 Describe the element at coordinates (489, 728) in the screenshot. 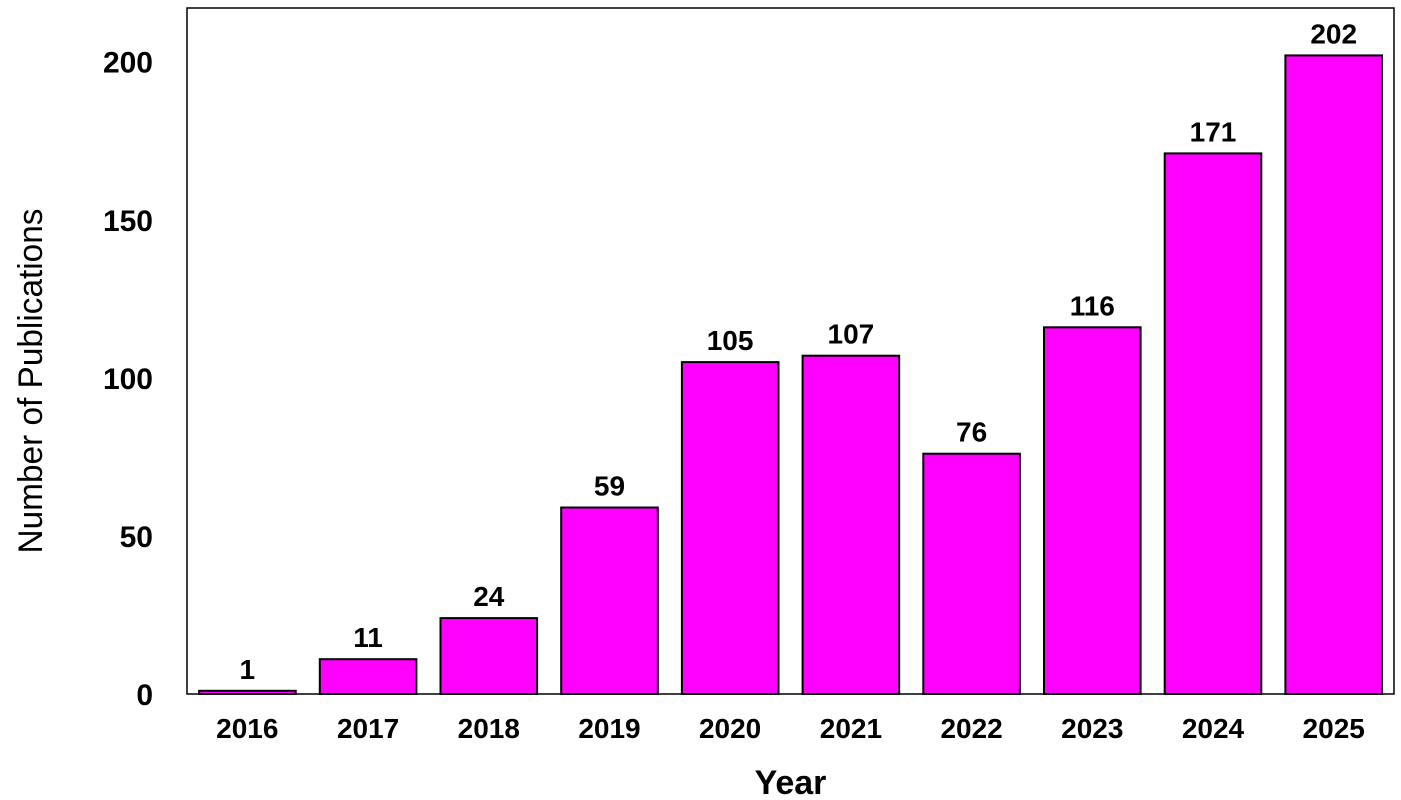

I see `x-tick-label-2018: 2018` at that location.